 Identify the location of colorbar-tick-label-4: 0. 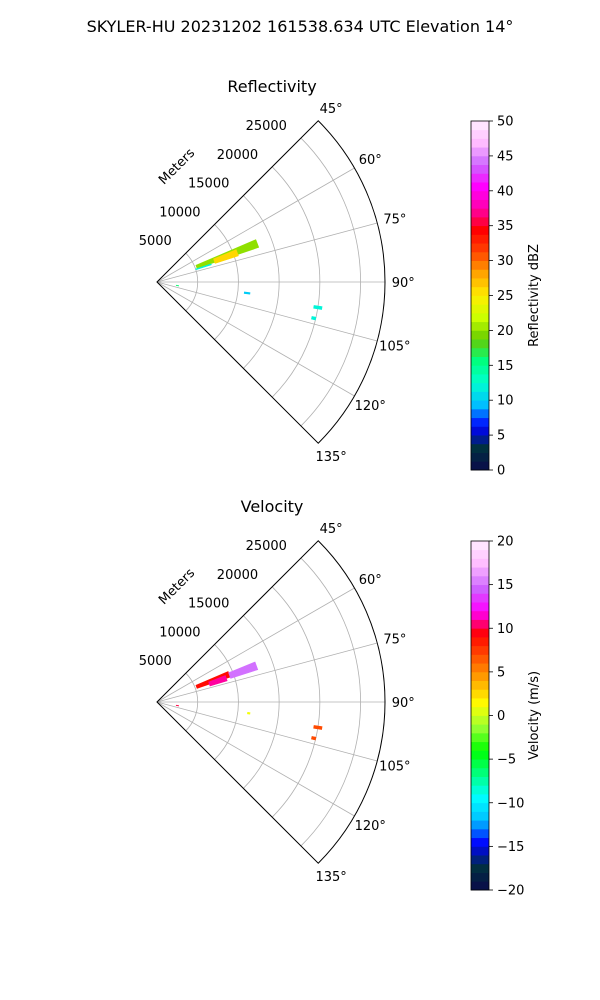
(501, 716).